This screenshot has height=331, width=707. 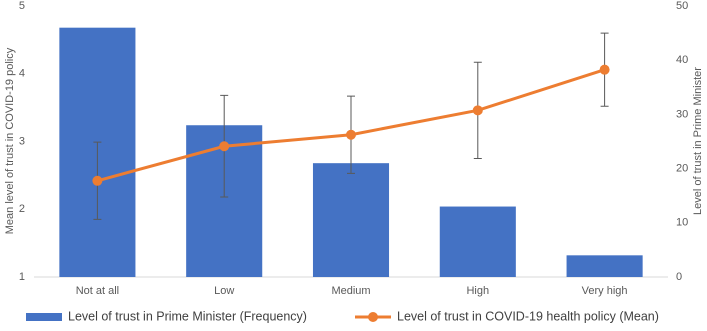 I want to click on y2-axis-label: Level of trust in Prime Minister, so click(x=698, y=141).